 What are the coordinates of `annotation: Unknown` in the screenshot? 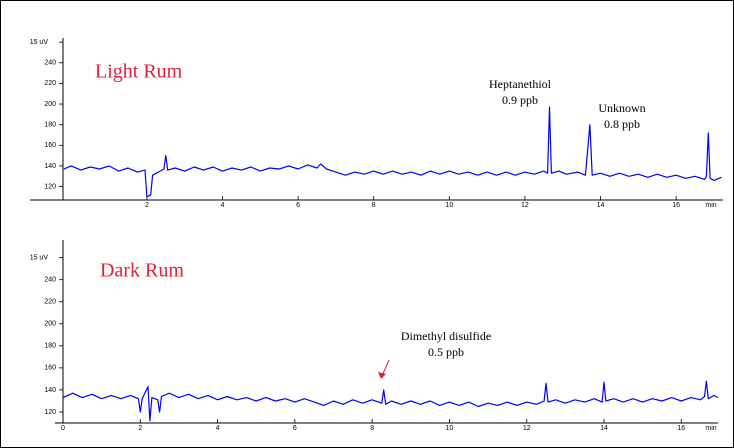 It's located at (621, 108).